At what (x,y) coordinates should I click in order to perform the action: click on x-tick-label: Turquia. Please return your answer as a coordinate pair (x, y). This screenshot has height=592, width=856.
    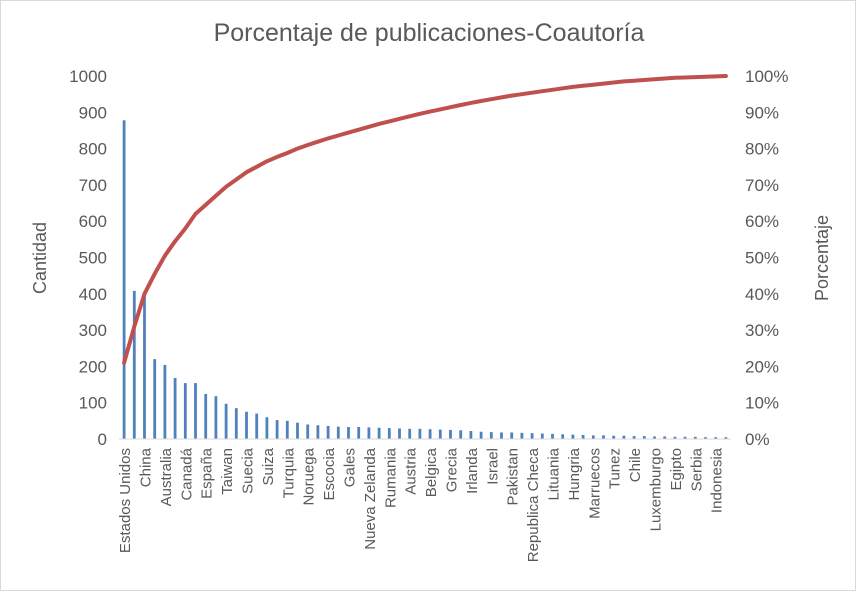
    Looking at the image, I should click on (288, 472).